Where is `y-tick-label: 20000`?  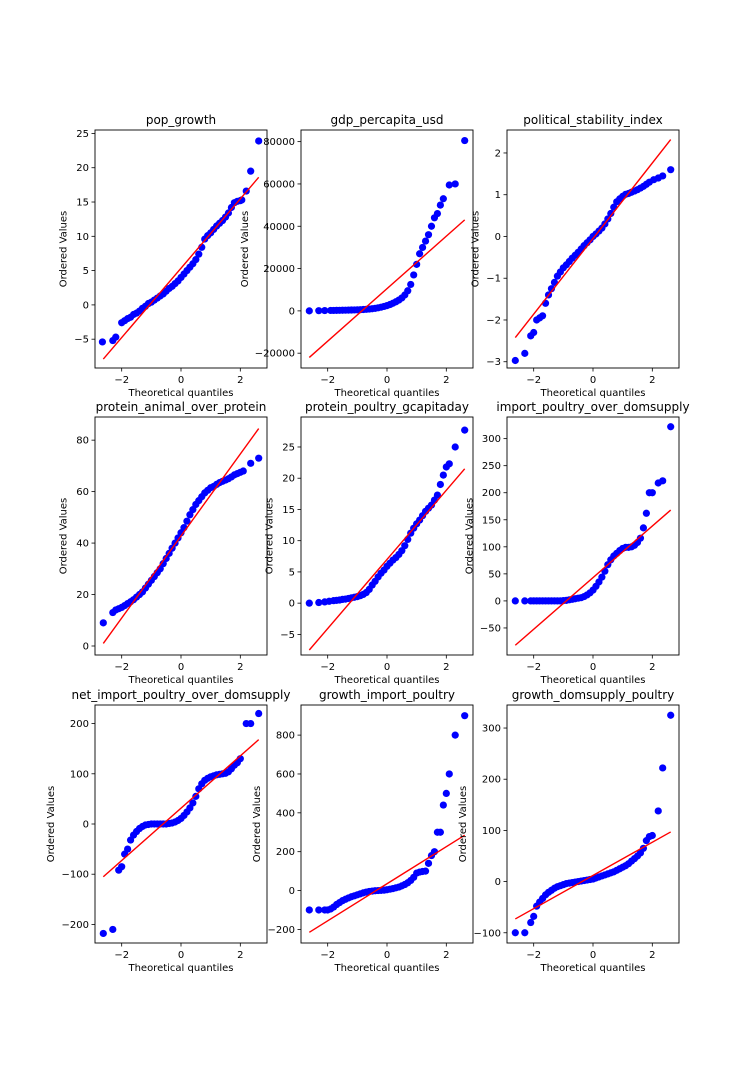 y-tick-label: 20000 is located at coordinates (279, 269).